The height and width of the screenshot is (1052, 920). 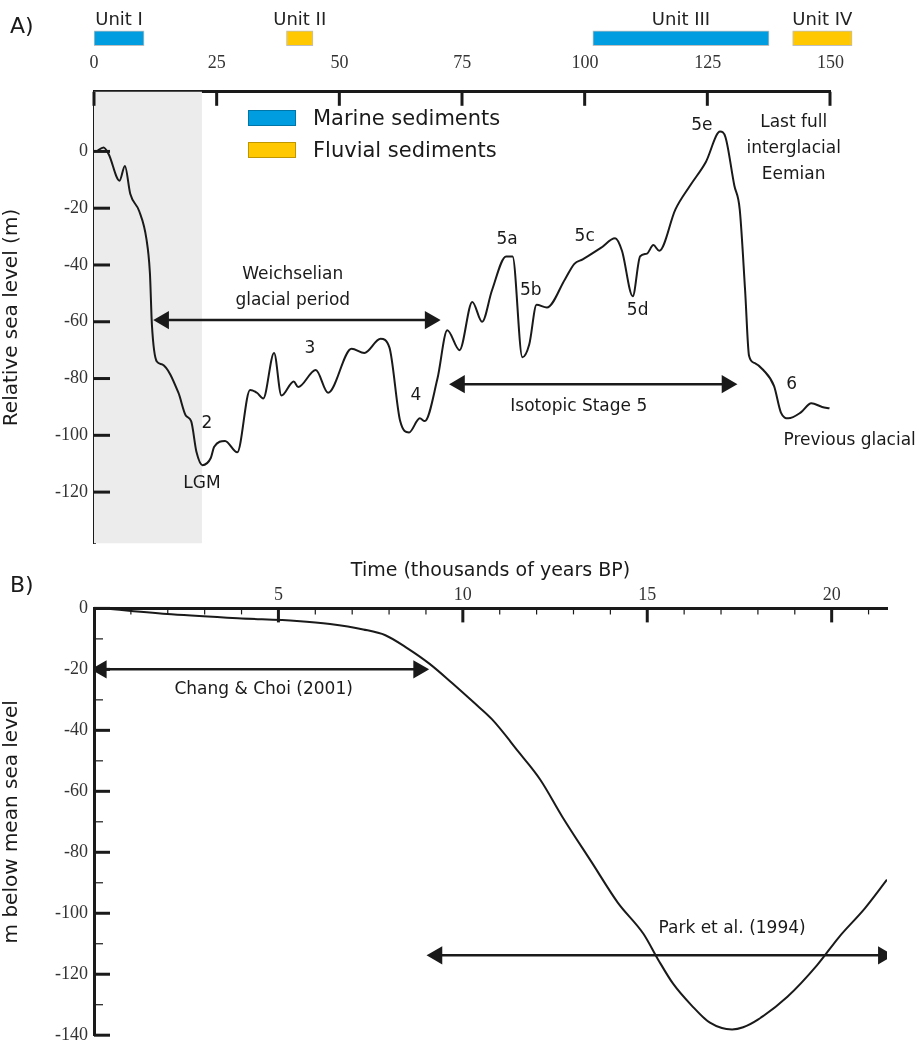 What do you see at coordinates (300, 18) in the screenshot?
I see `series-label: Unit II` at bounding box center [300, 18].